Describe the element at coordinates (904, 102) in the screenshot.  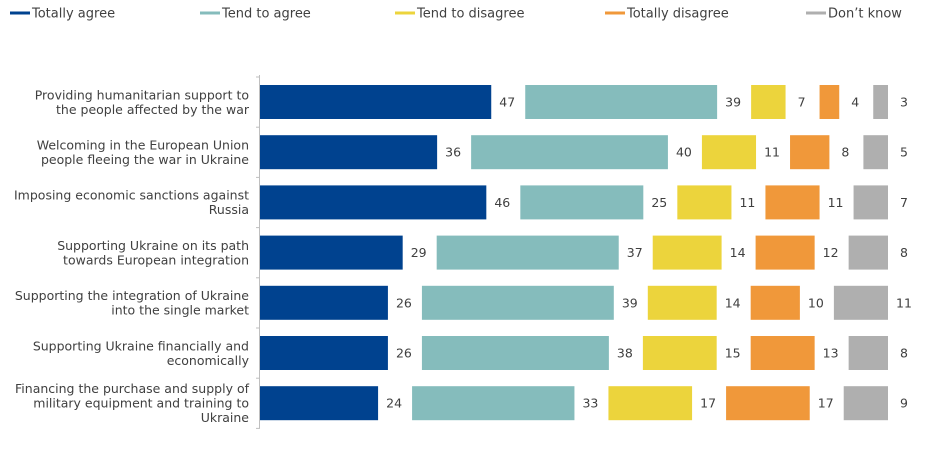
I see `value-label-don-t-know: 3` at that location.